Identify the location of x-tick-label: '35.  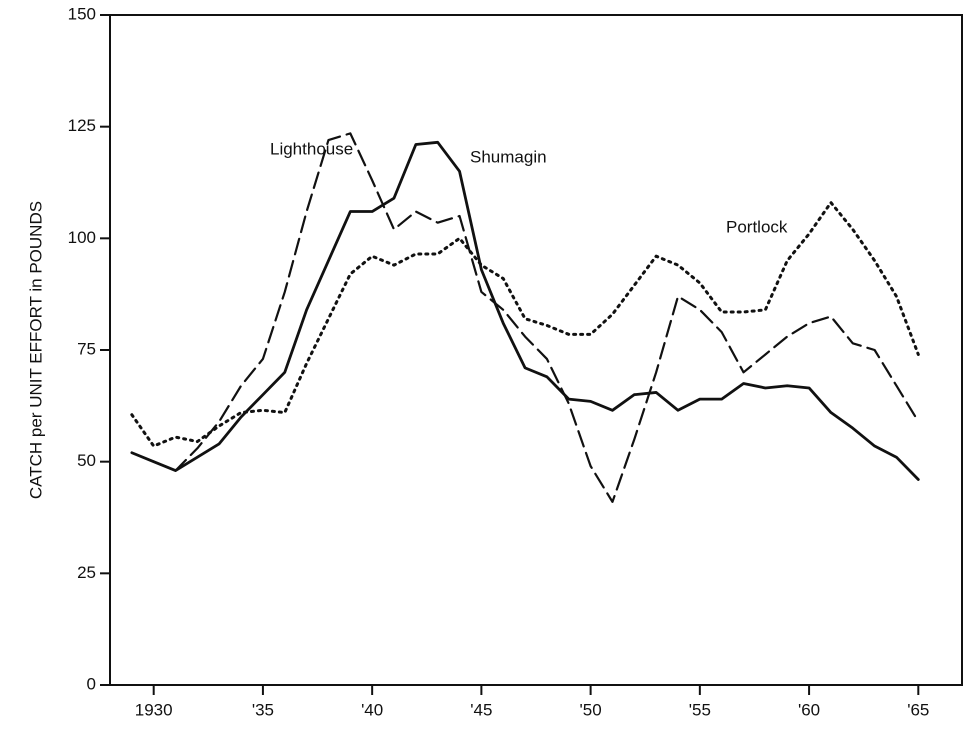
(263, 709).